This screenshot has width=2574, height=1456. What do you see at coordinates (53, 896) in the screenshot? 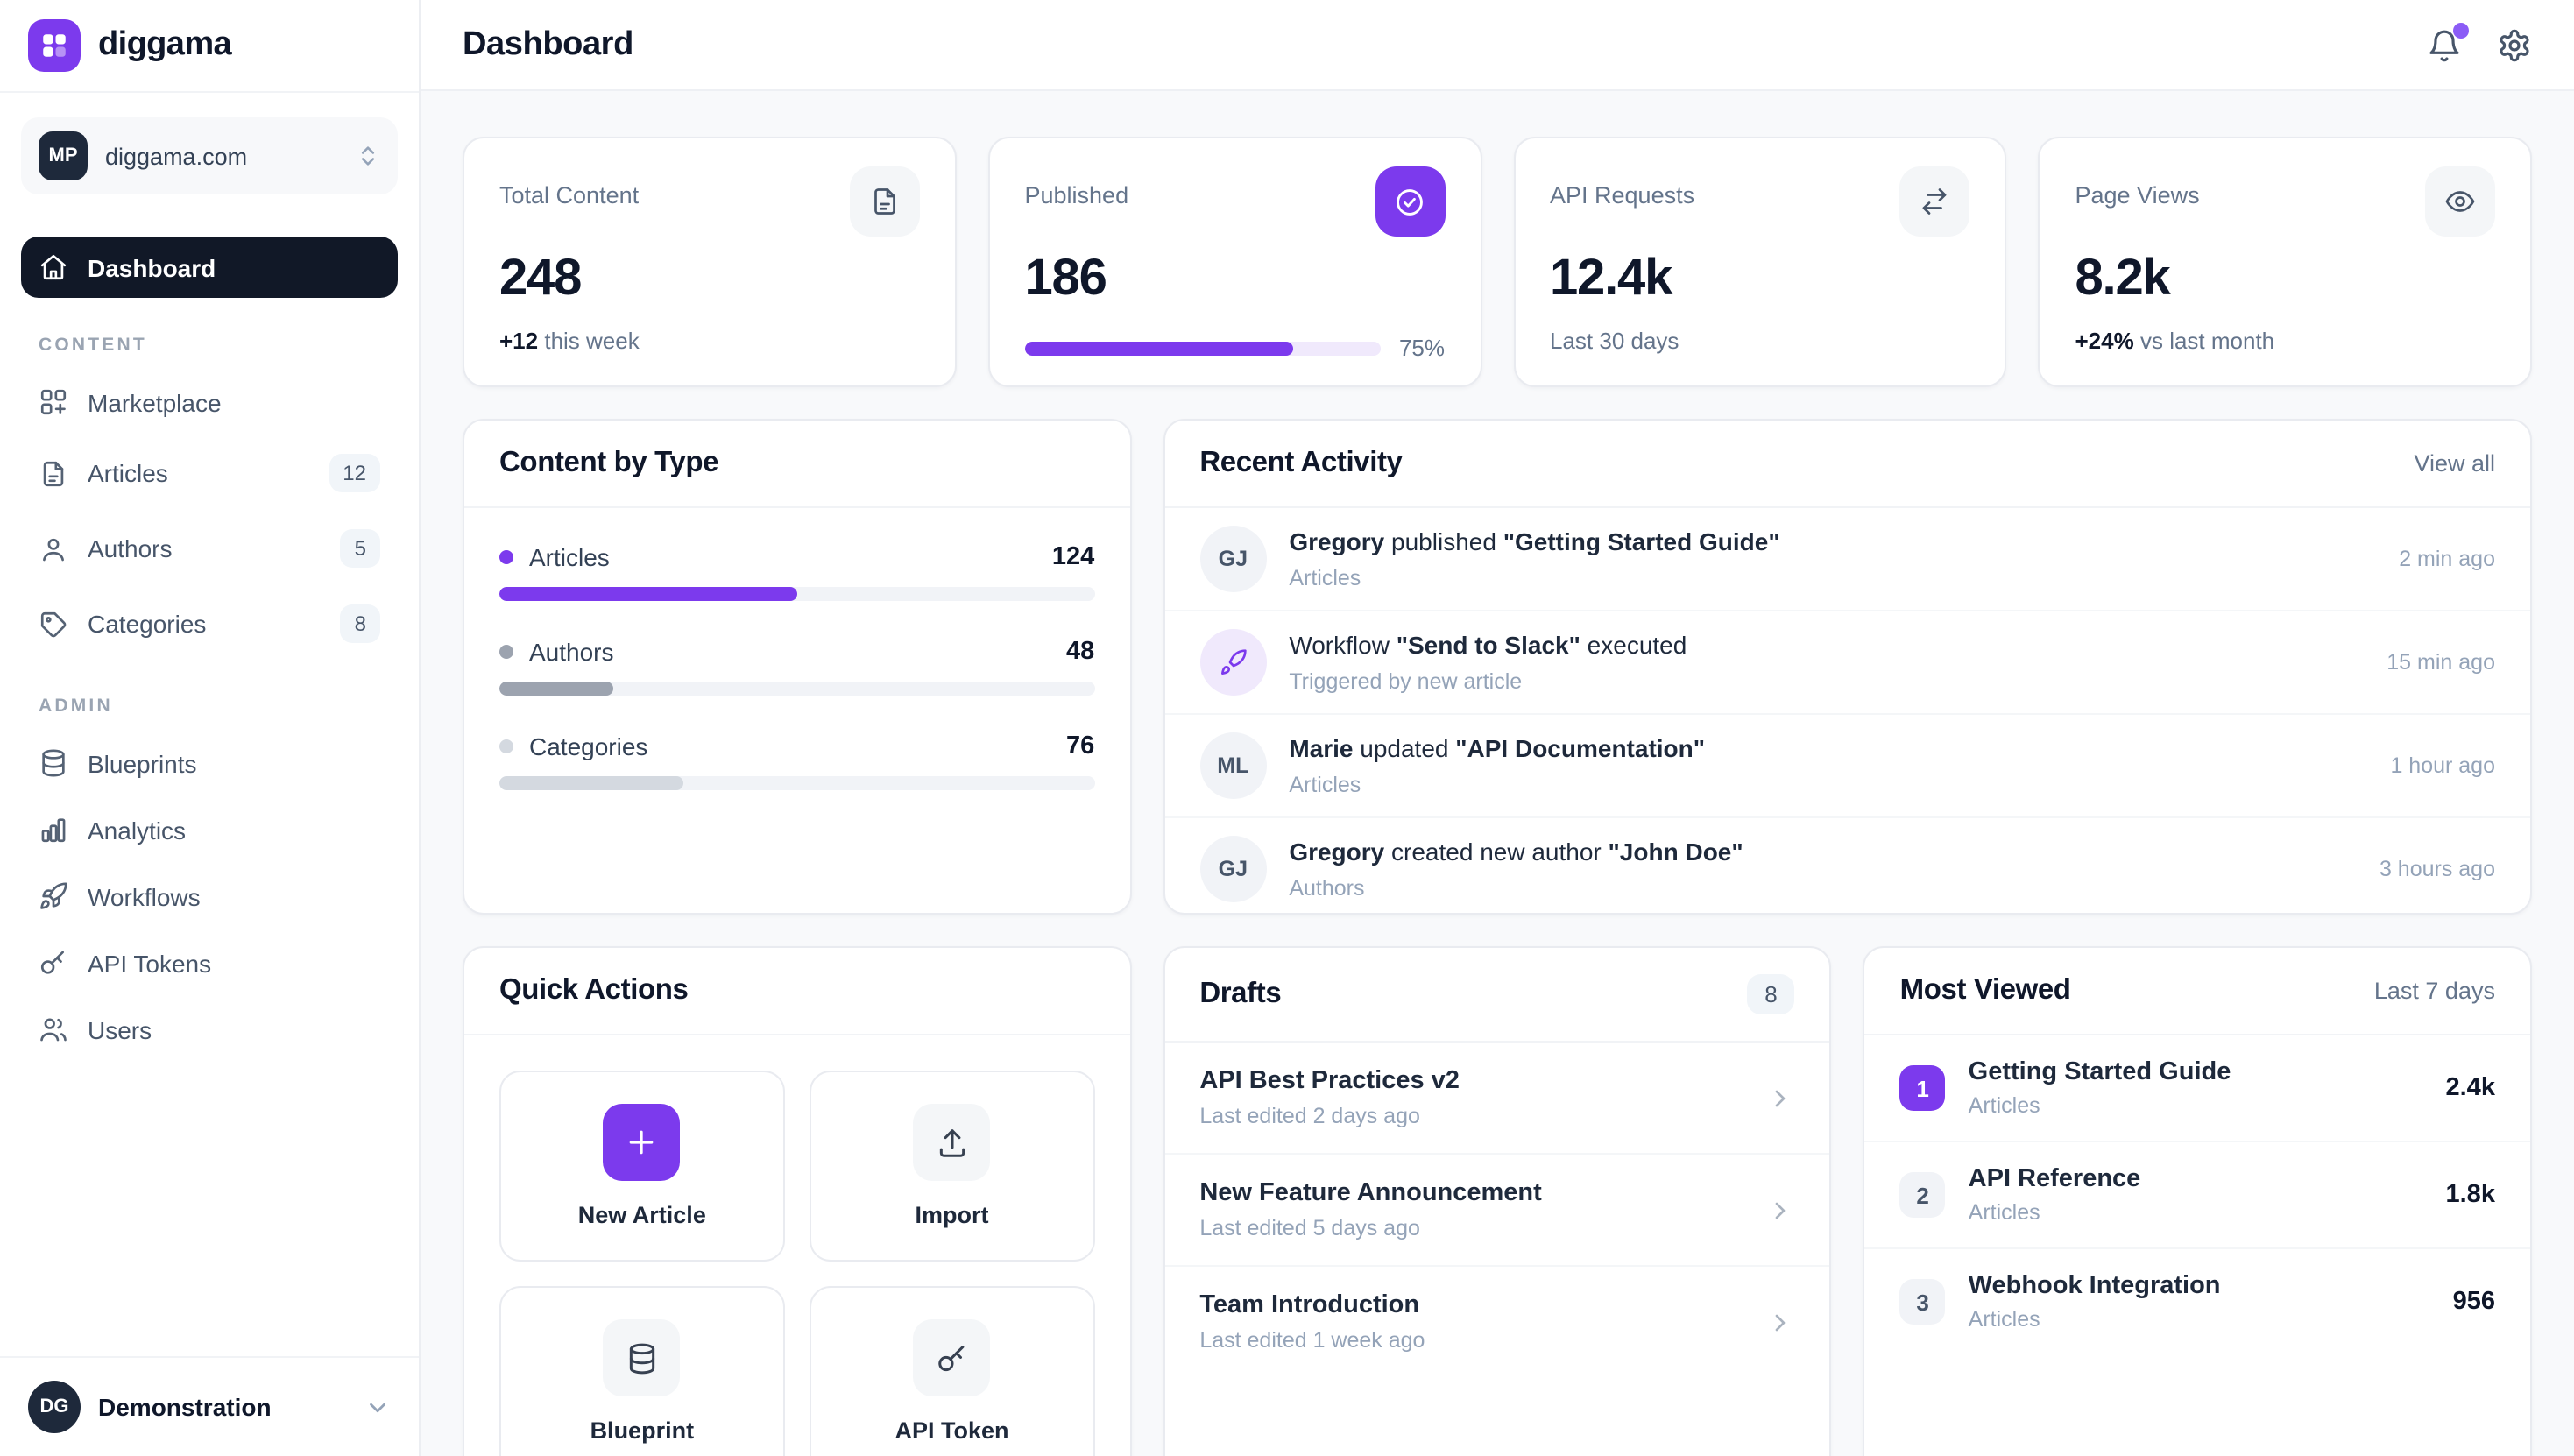
I see `rocket-icon` at bounding box center [53, 896].